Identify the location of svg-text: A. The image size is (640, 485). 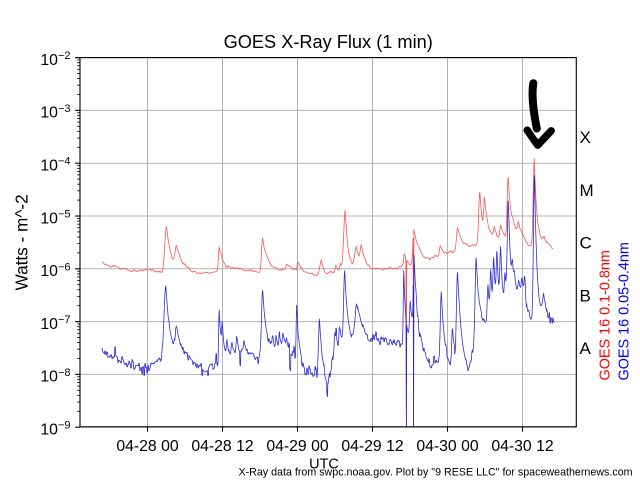
(586, 348).